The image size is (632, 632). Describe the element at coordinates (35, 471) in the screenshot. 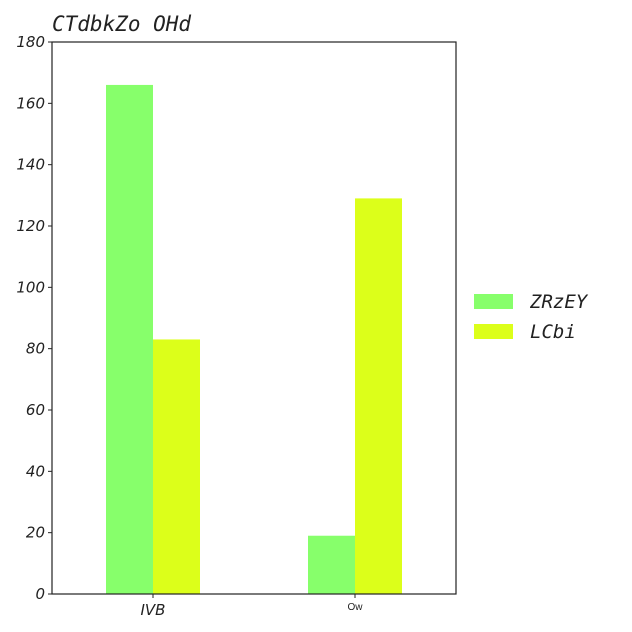

I see `y-tick-label: 40` at that location.